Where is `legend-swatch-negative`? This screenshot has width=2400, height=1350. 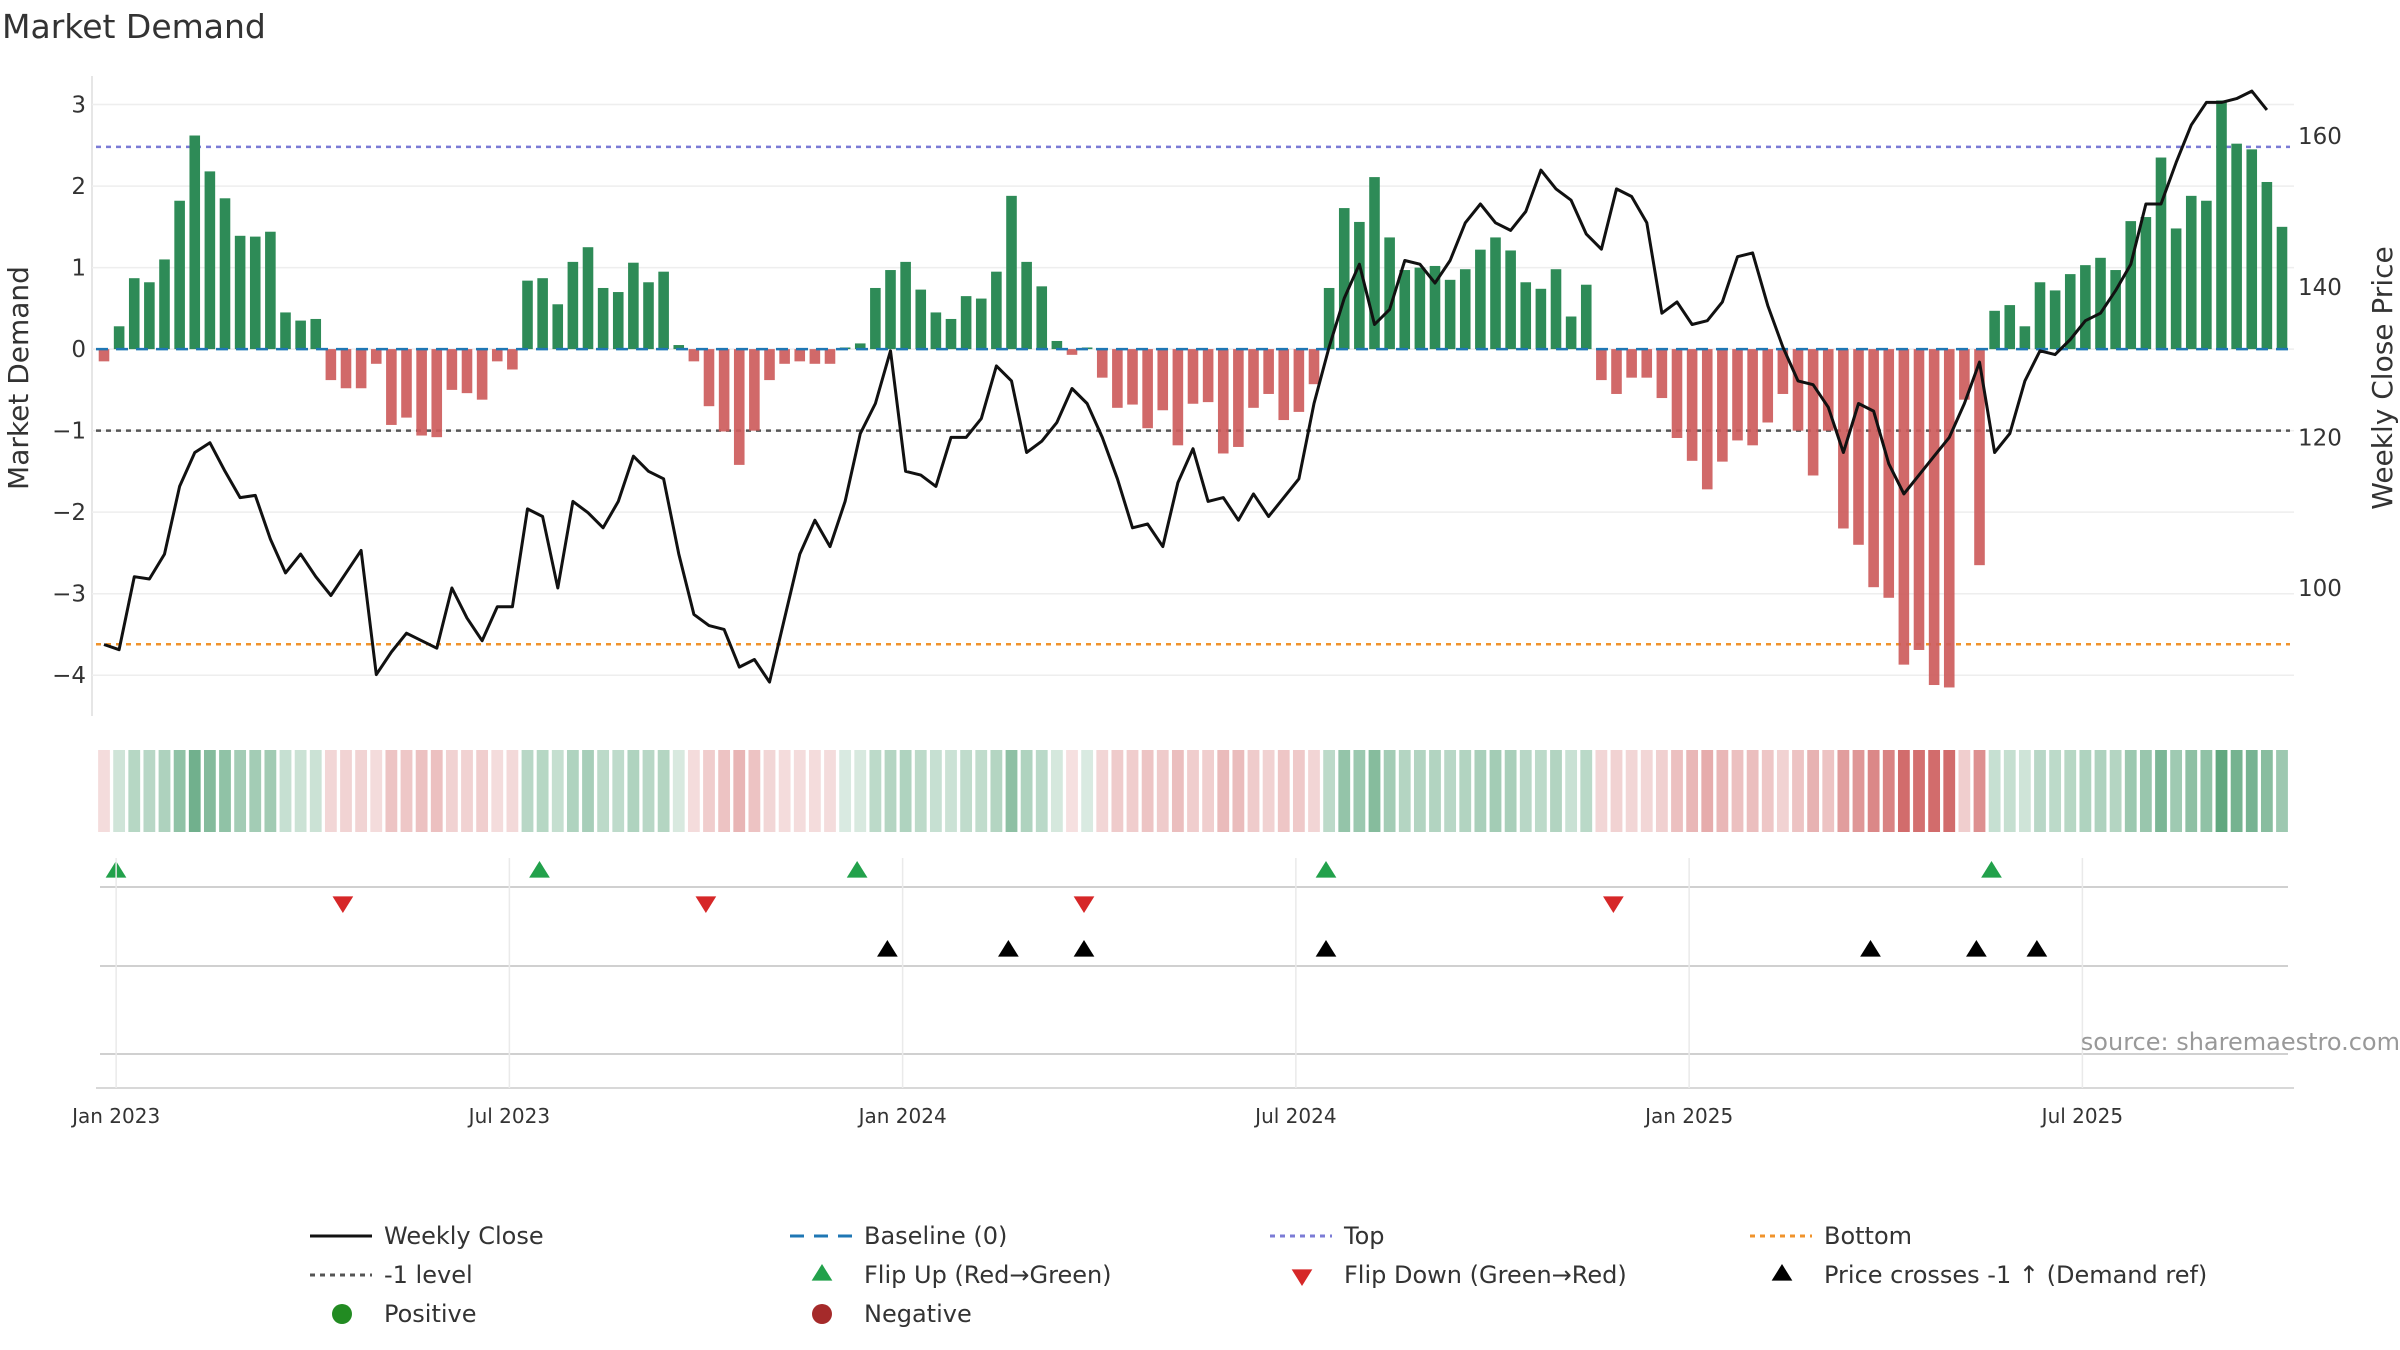
legend-swatch-negative is located at coordinates (822, 1314).